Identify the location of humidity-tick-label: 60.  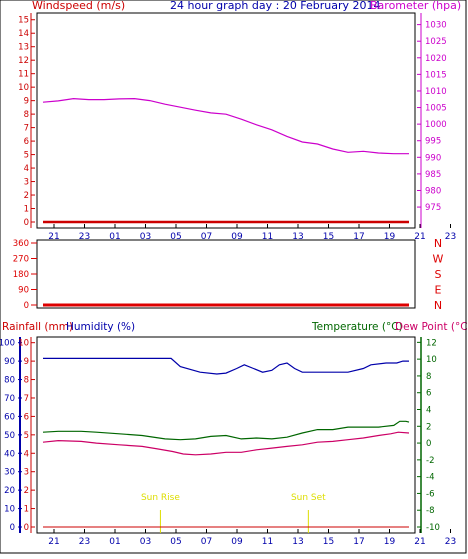
(9, 417).